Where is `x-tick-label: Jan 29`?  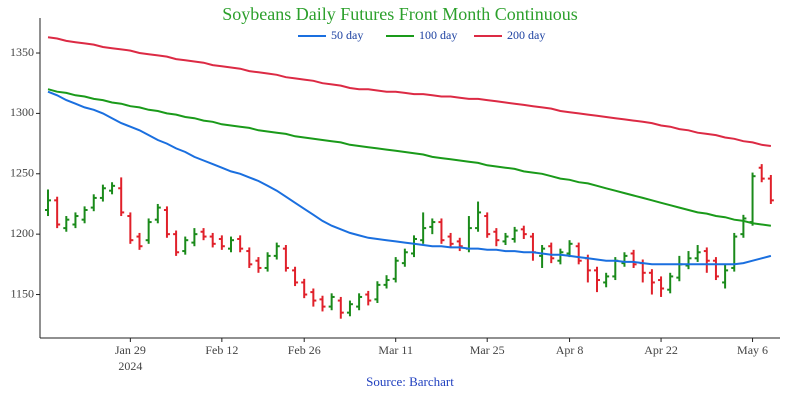
x-tick-label: Jan 29 is located at coordinates (130, 350).